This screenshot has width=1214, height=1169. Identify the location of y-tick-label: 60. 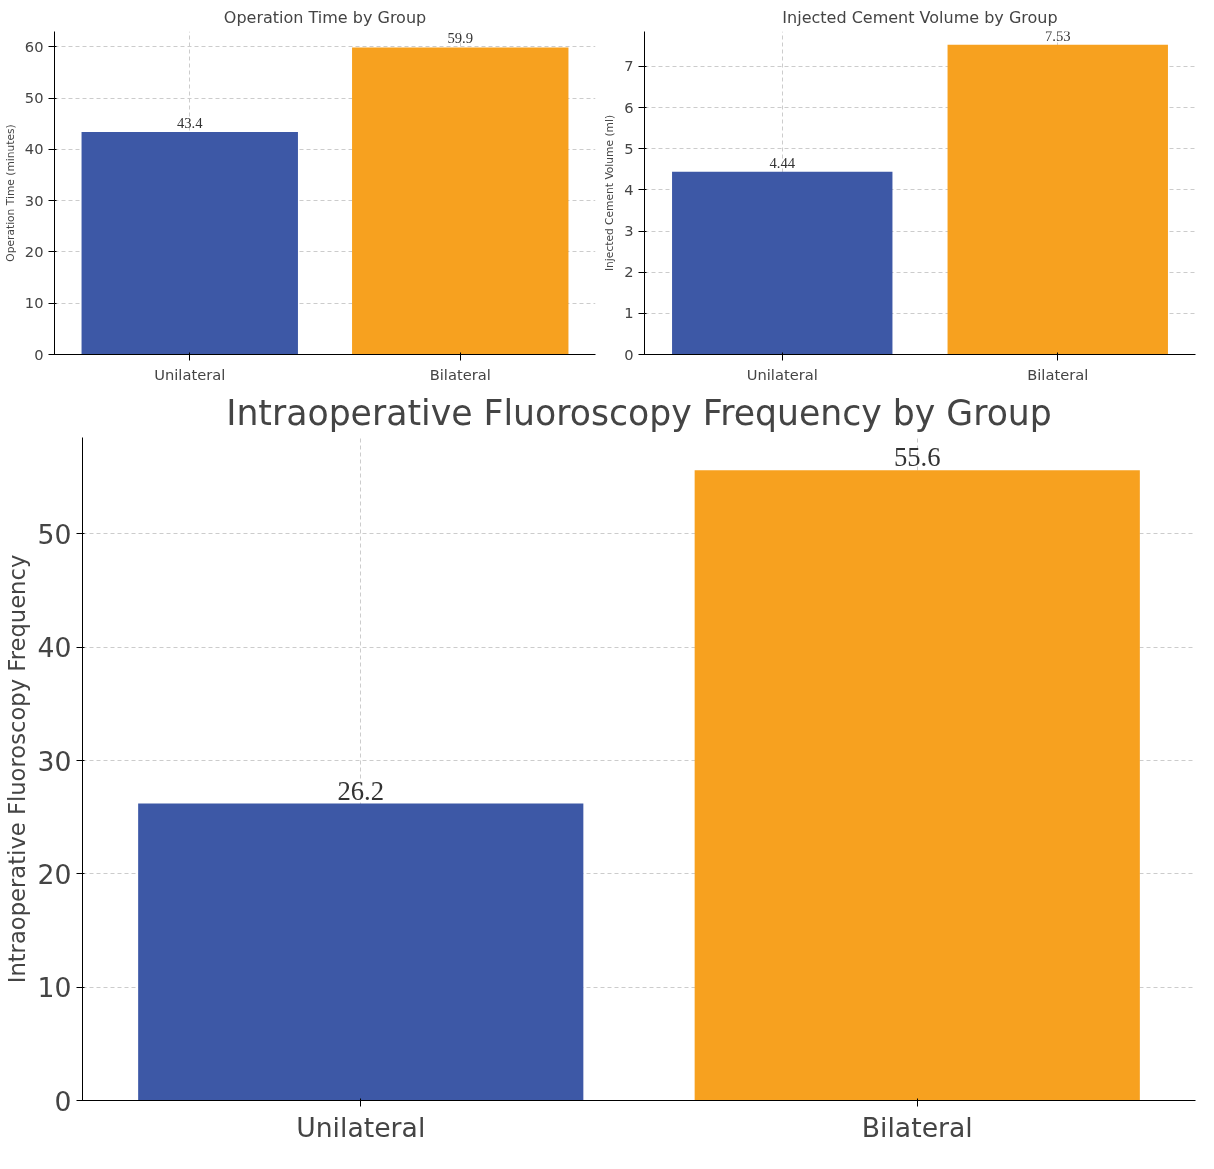
(34, 46).